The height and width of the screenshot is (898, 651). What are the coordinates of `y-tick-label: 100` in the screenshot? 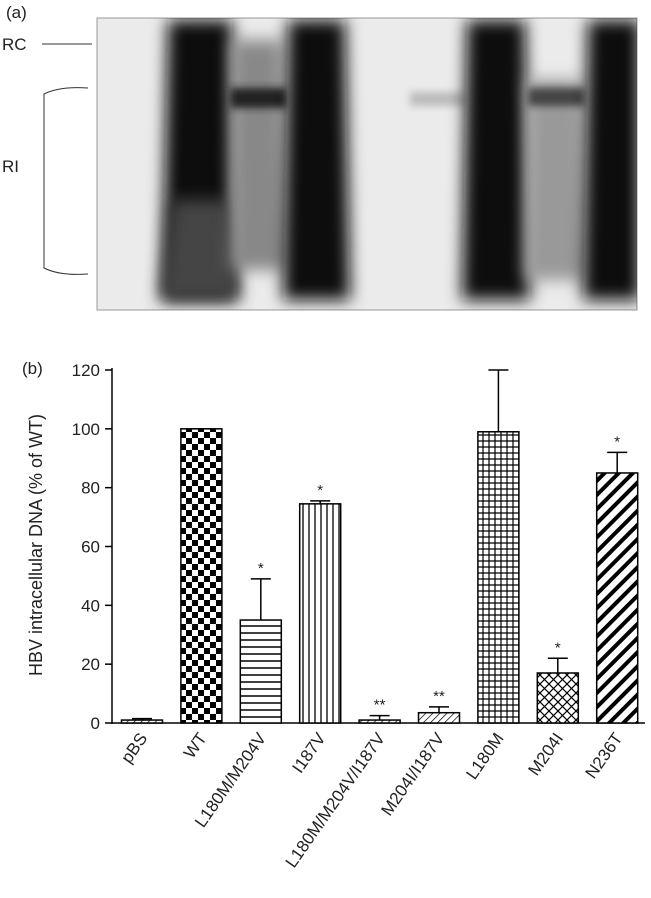 It's located at (86, 429).